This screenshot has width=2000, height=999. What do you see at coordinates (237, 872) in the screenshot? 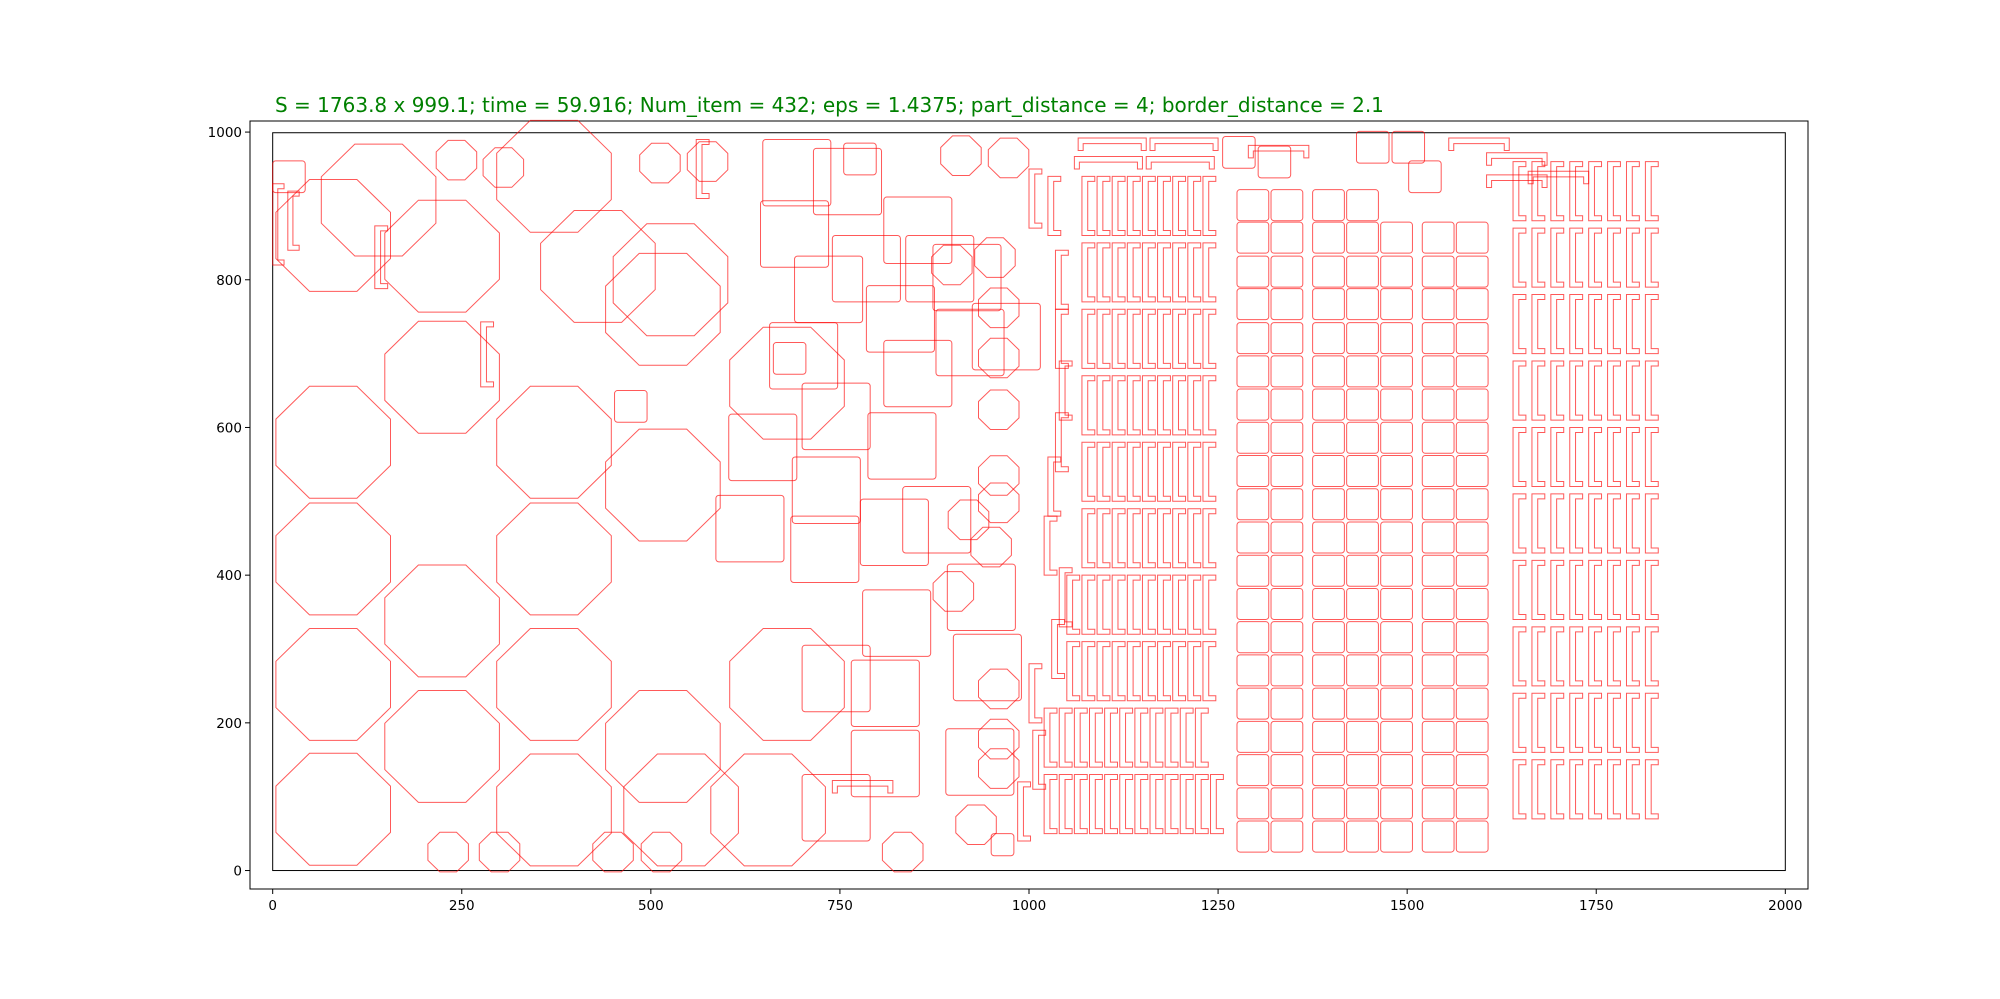
I see `y-tick-label: 0` at bounding box center [237, 872].